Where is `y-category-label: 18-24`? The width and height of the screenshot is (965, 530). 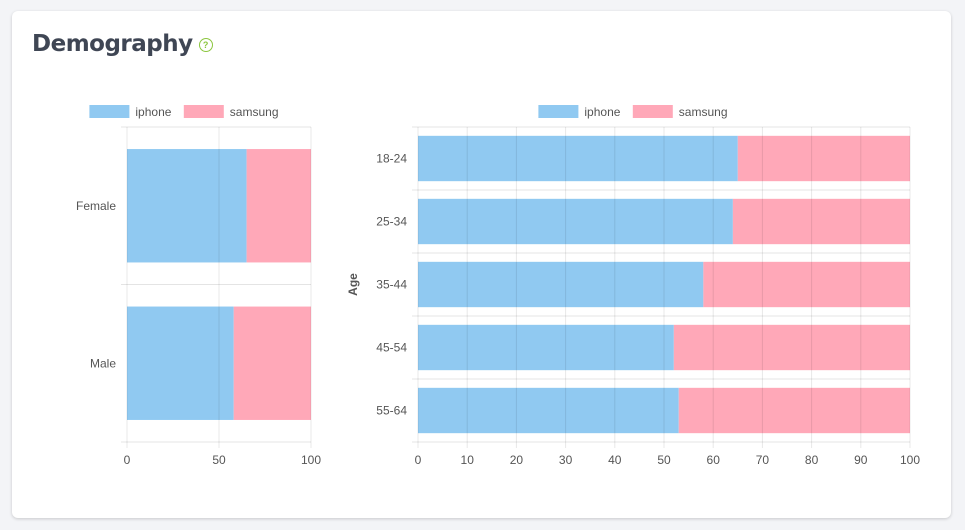 y-category-label: 18-24 is located at coordinates (391, 159).